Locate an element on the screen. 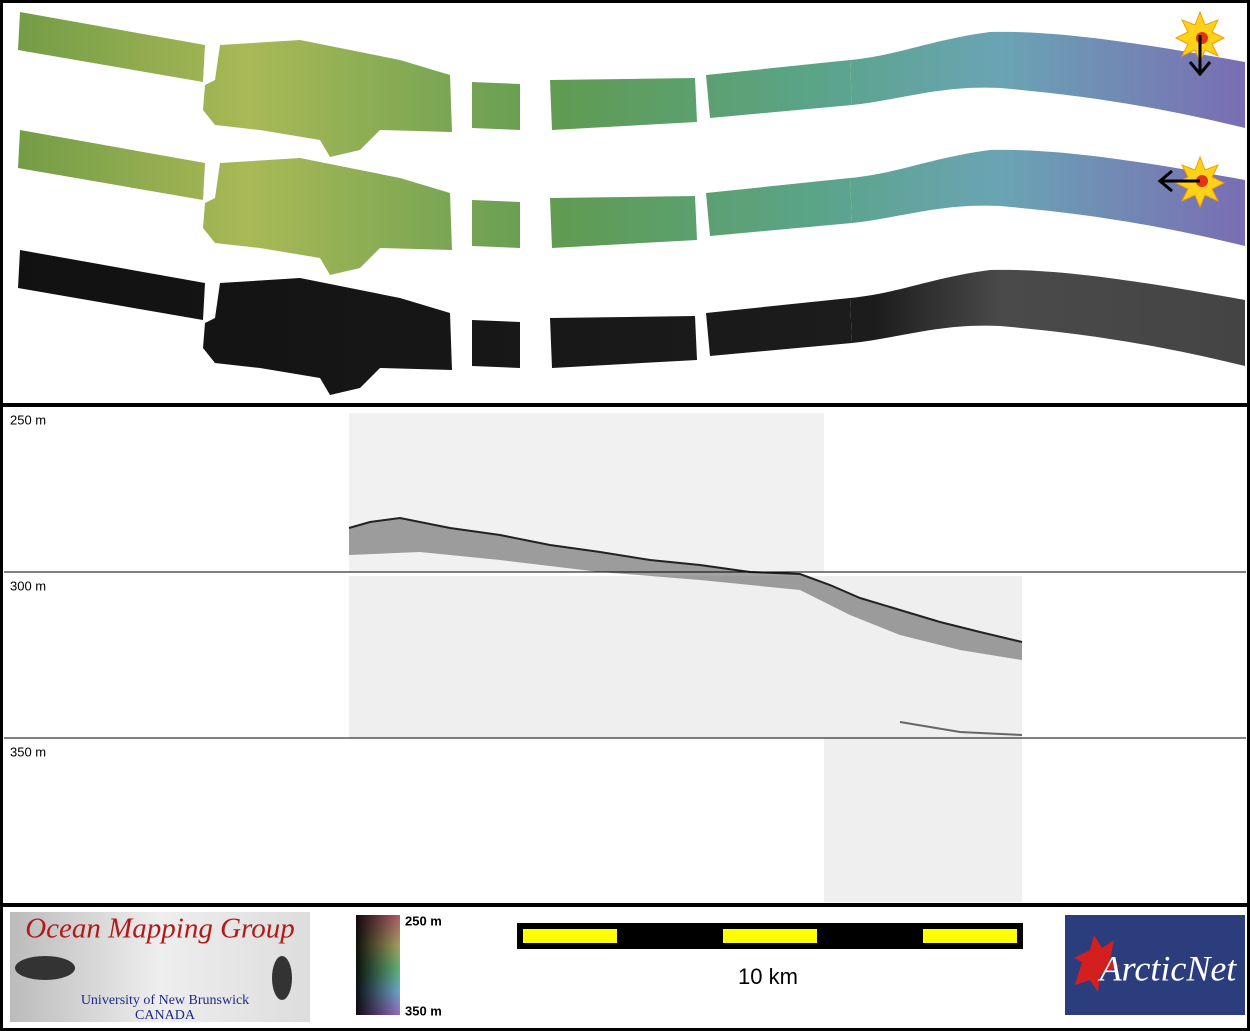  logo-title: Ocean Mapping Group is located at coordinates (160, 929).